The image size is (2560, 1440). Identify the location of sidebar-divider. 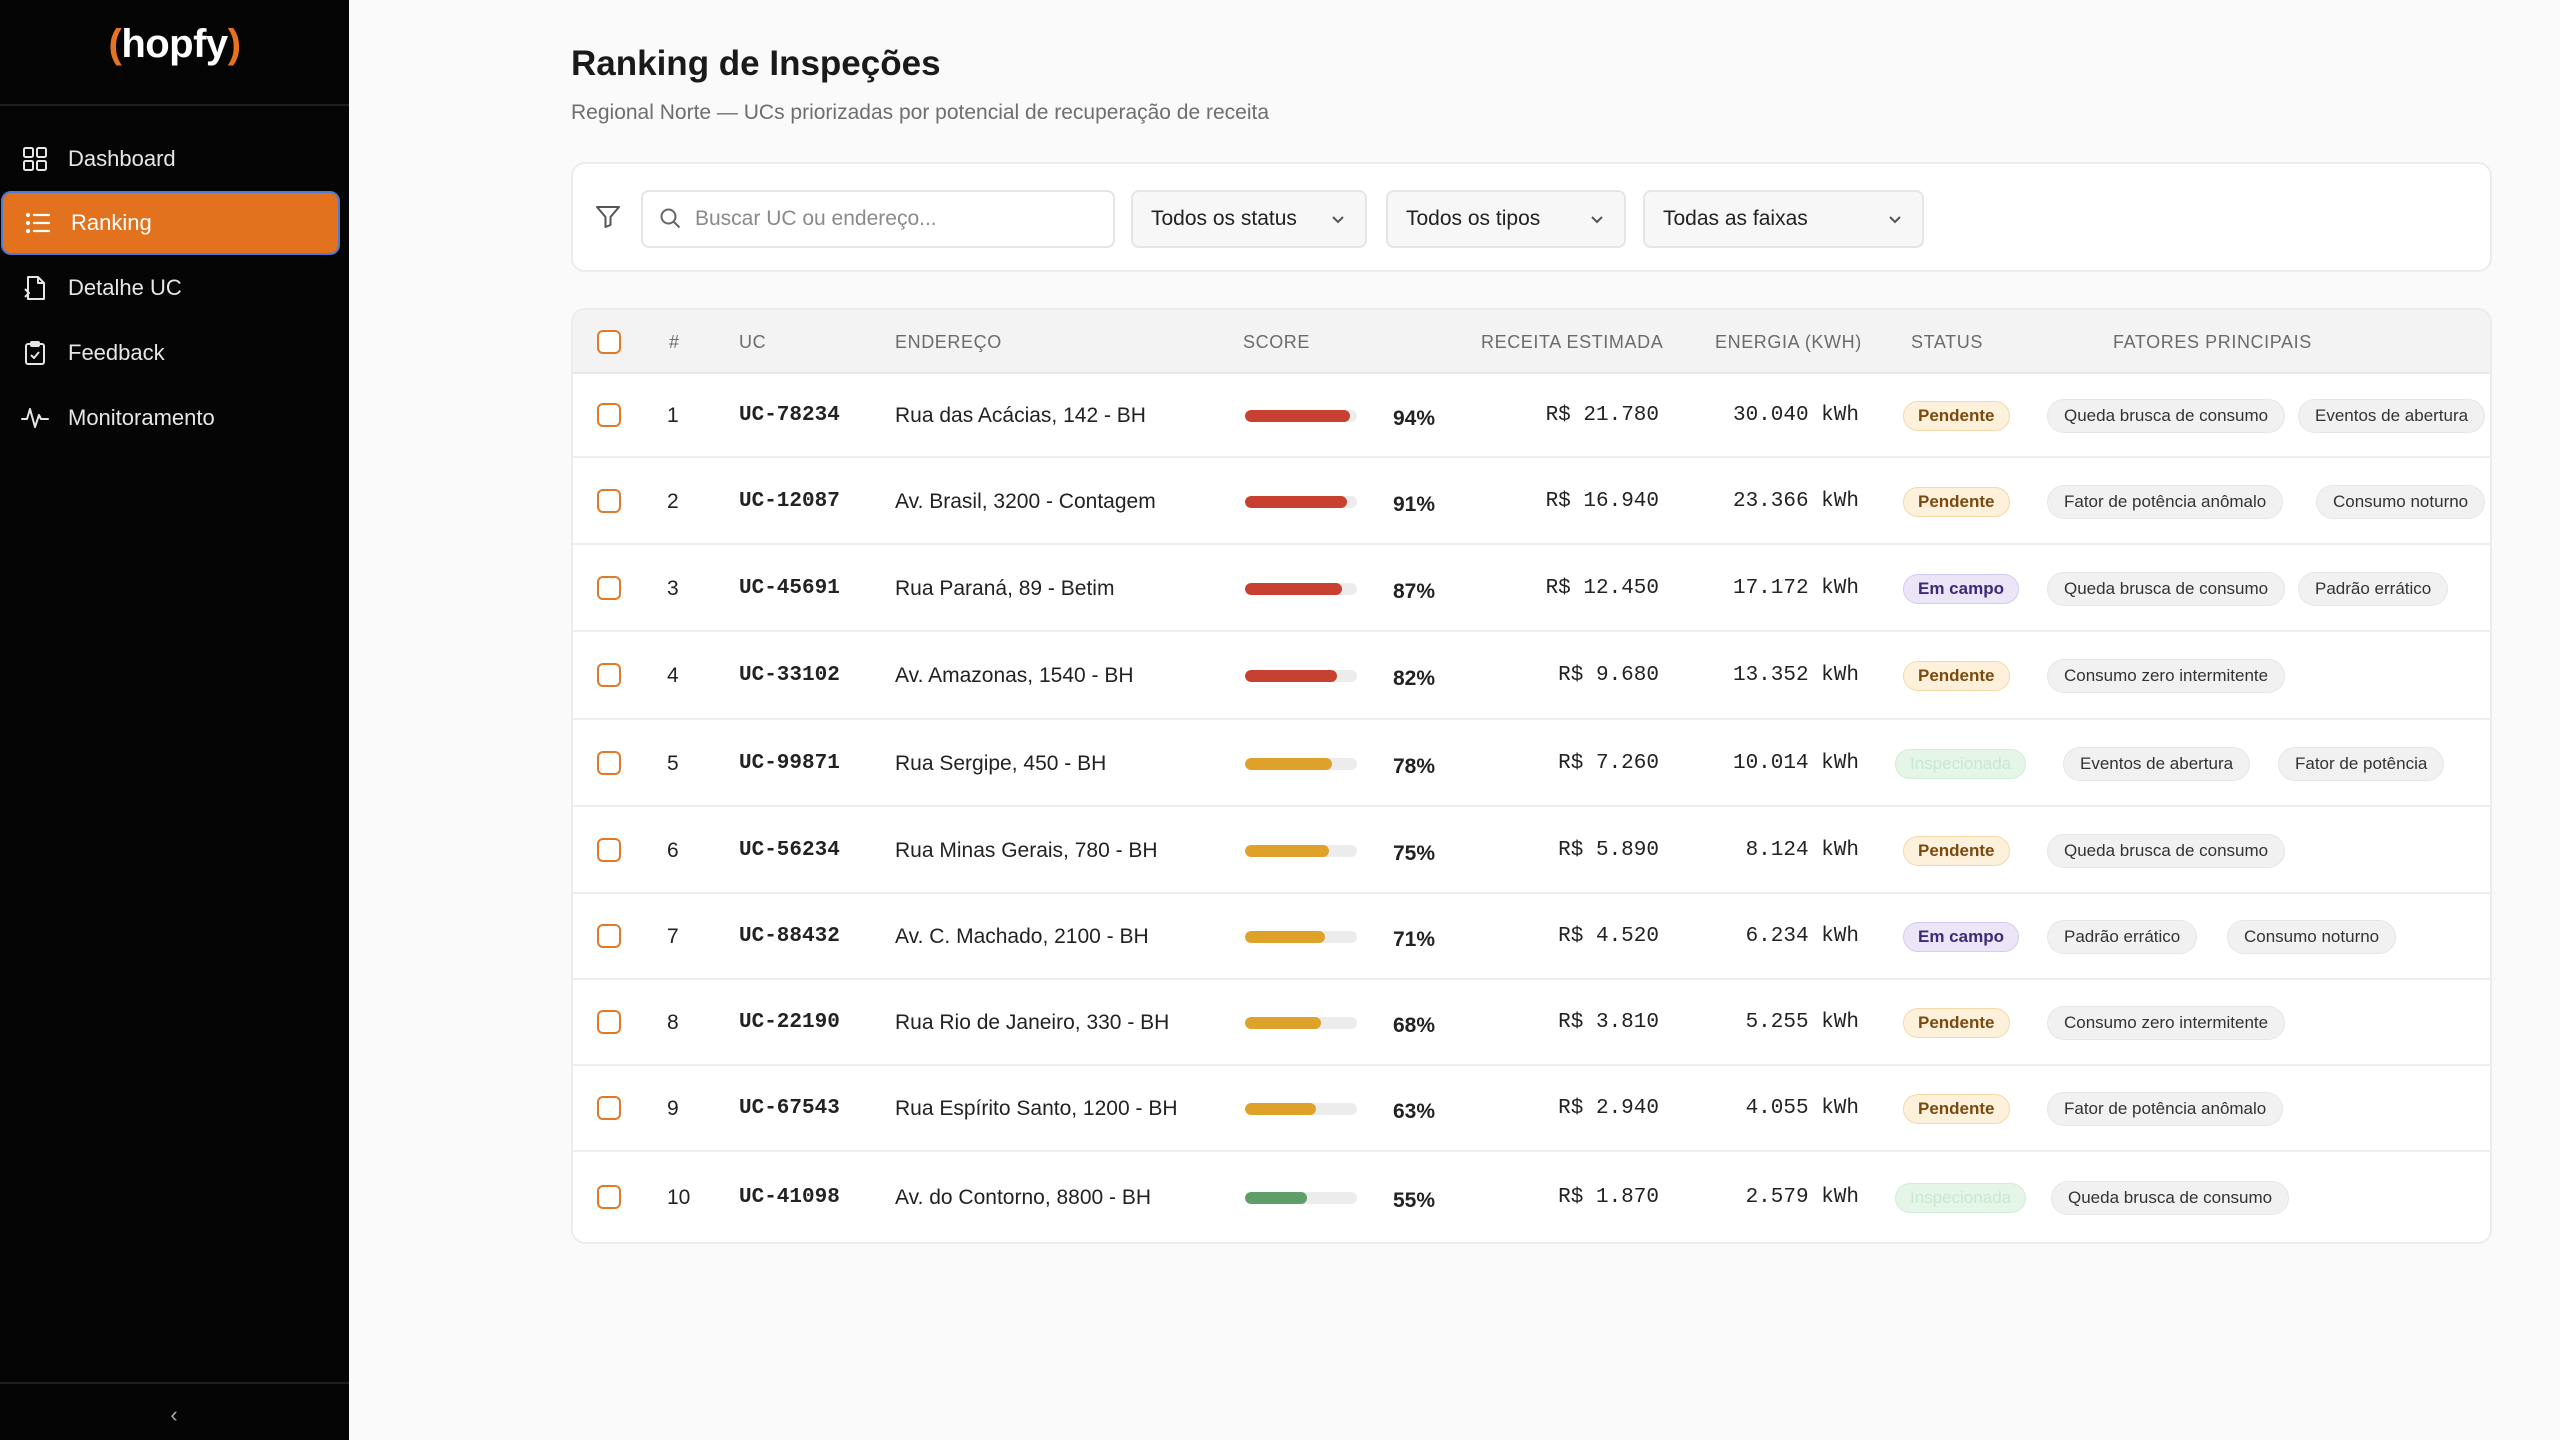
(174, 1383).